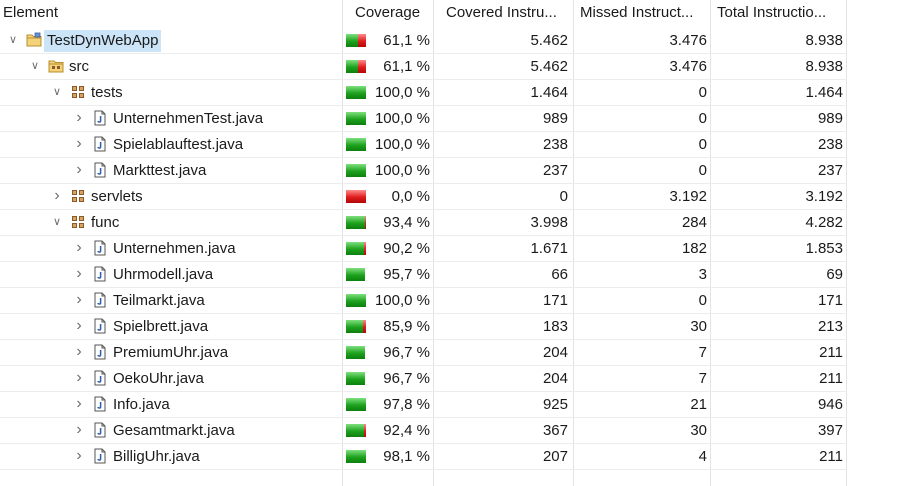  Describe the element at coordinates (824, 196) in the screenshot. I see `total-instructions-value: 3.192` at that location.